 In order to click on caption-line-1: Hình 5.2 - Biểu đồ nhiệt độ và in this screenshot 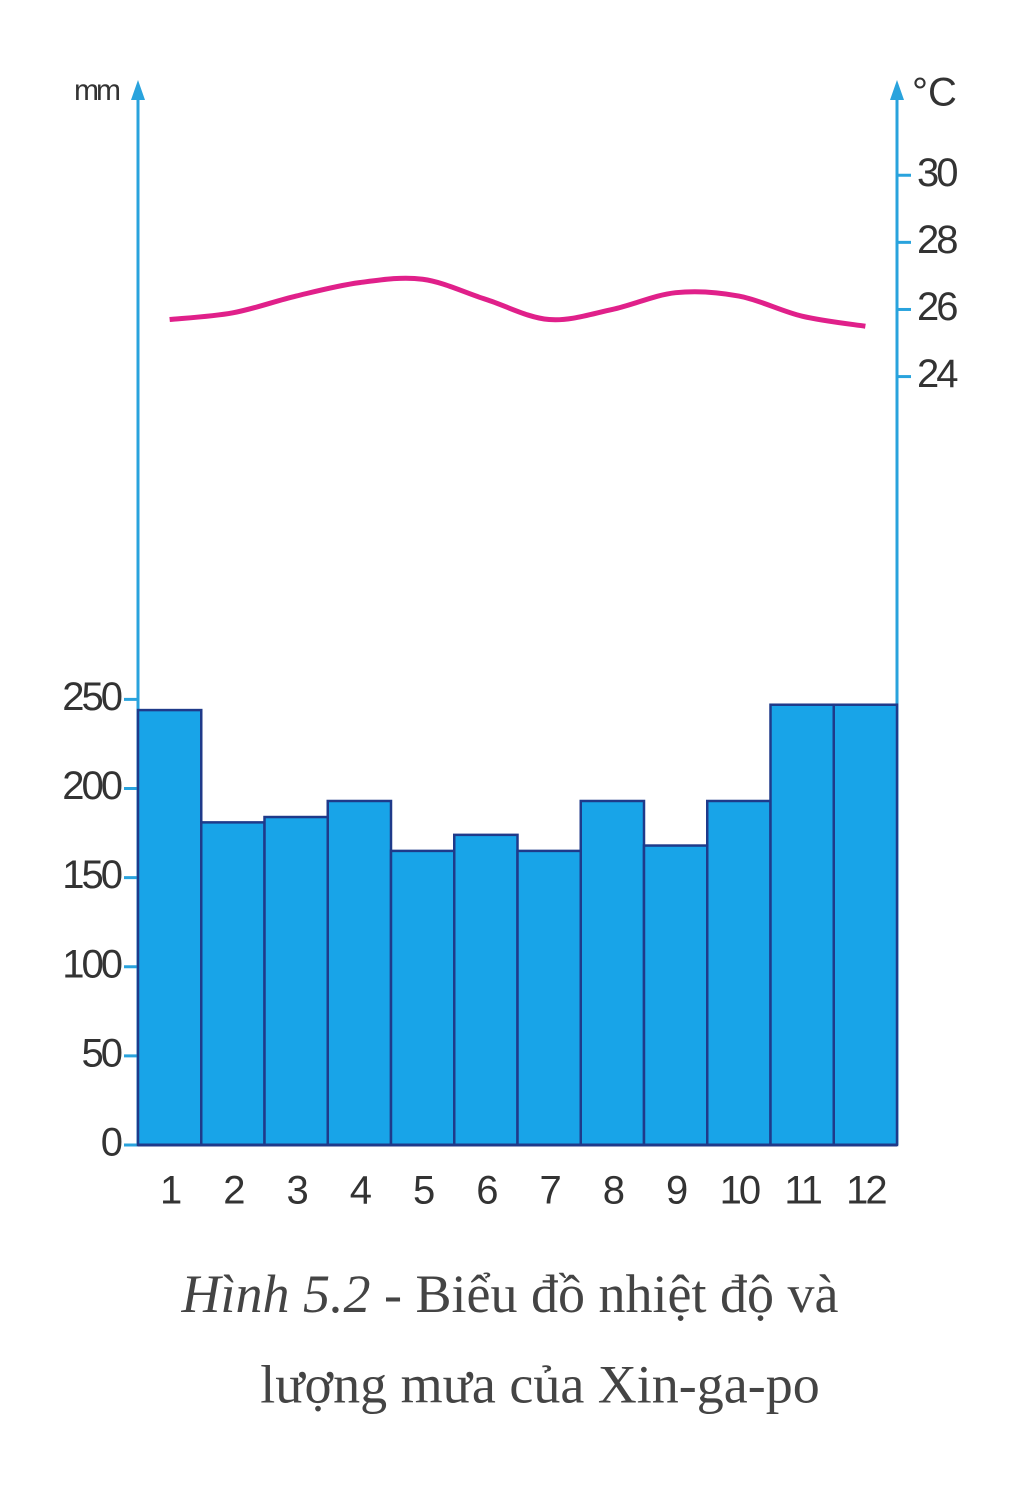, I will do `click(510, 1294)`.